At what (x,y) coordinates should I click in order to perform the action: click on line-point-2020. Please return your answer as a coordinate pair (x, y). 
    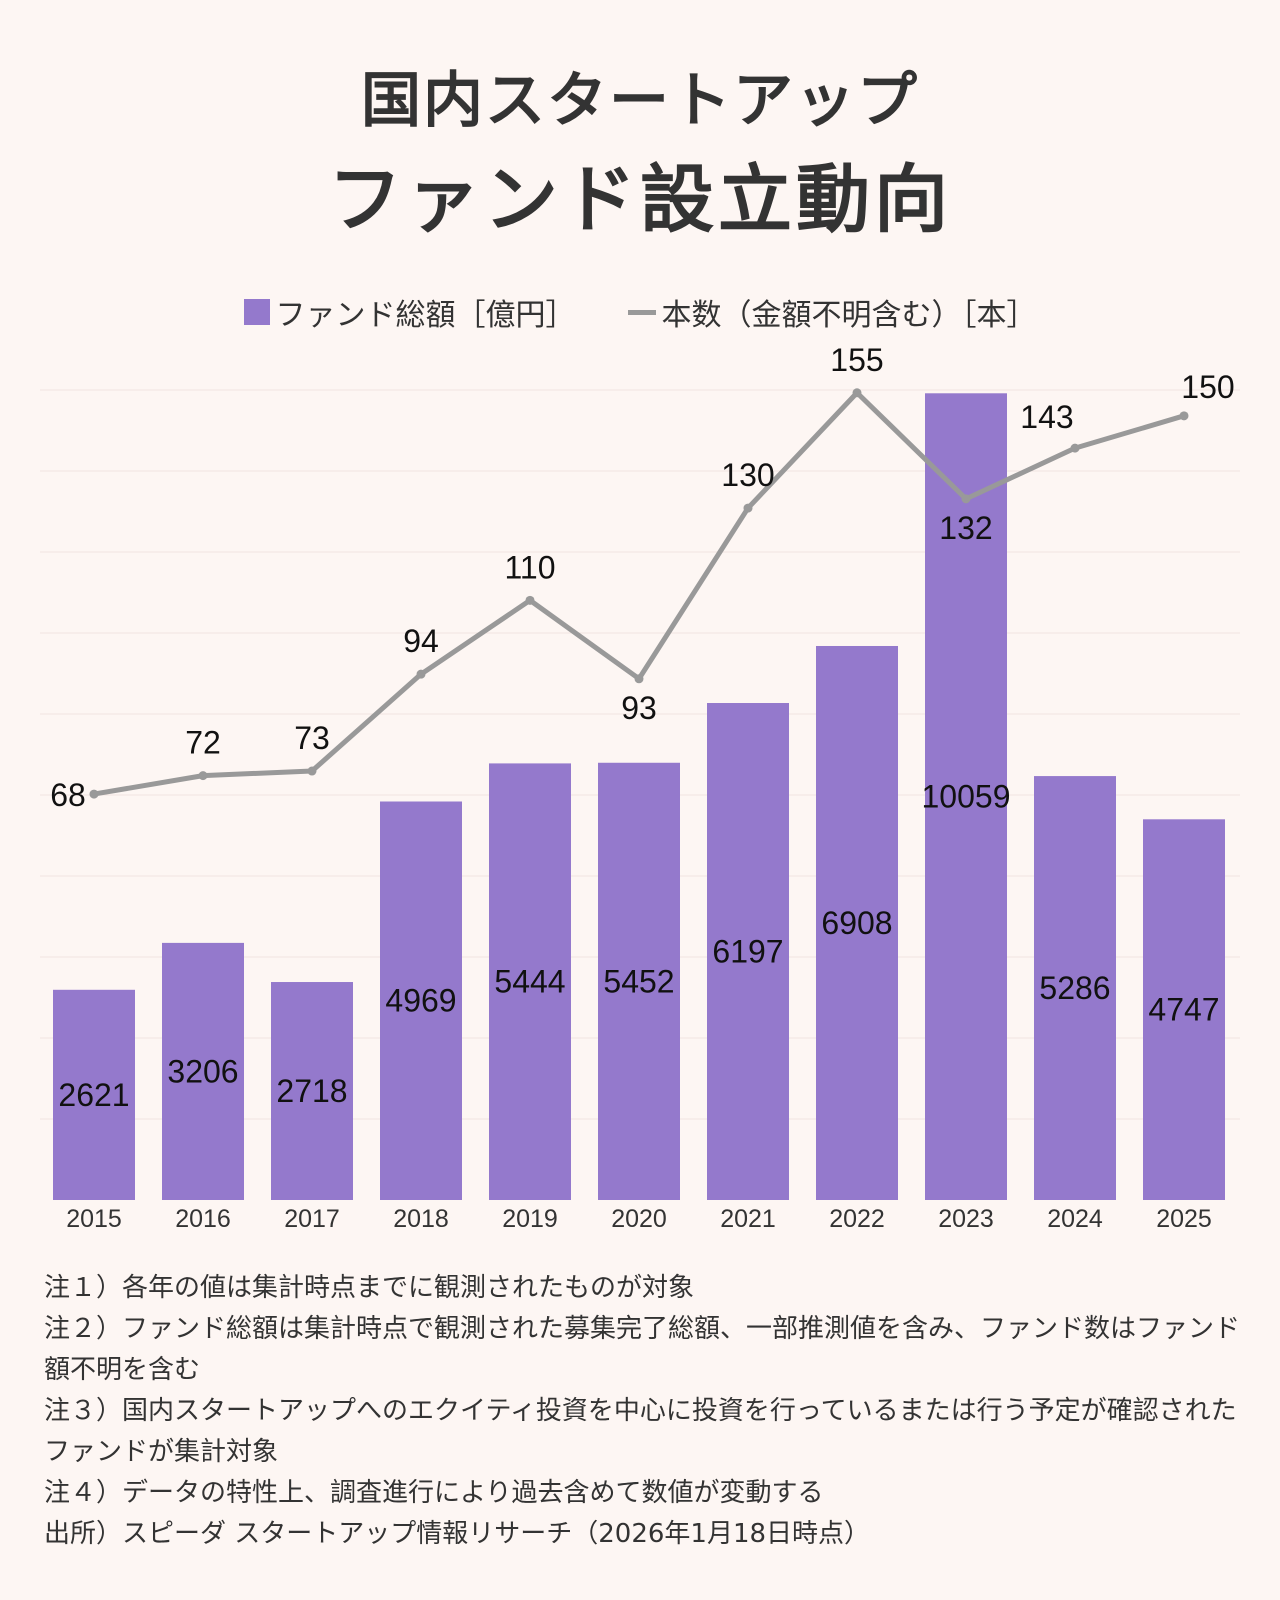
    Looking at the image, I should click on (639, 679).